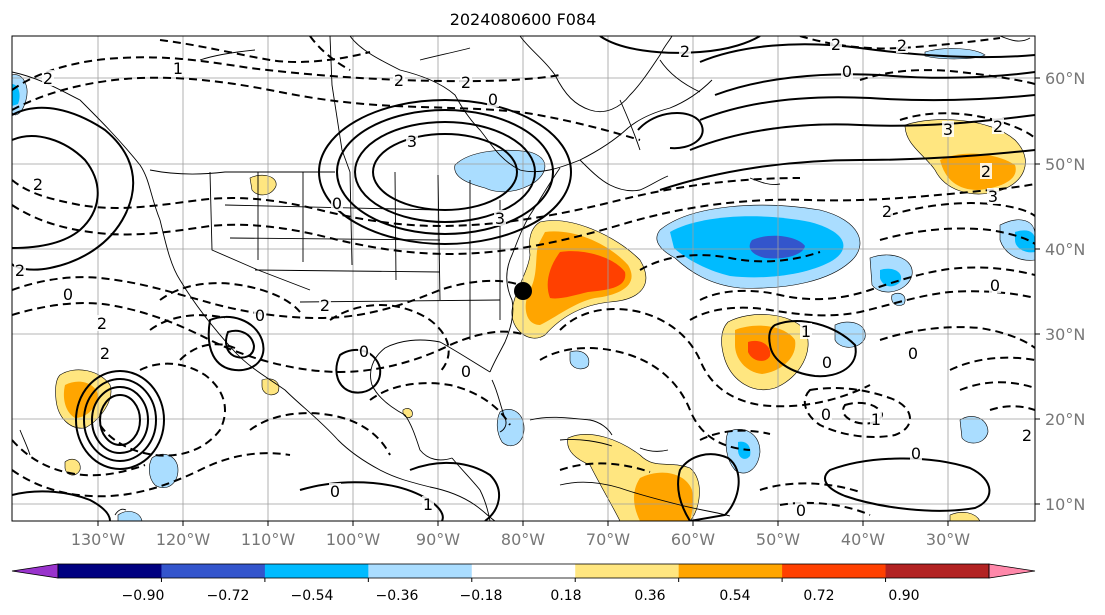 The width and height of the screenshot is (1105, 615). Describe the element at coordinates (978, 171) in the screenshot. I see `shade-orange-ne-atl` at that location.